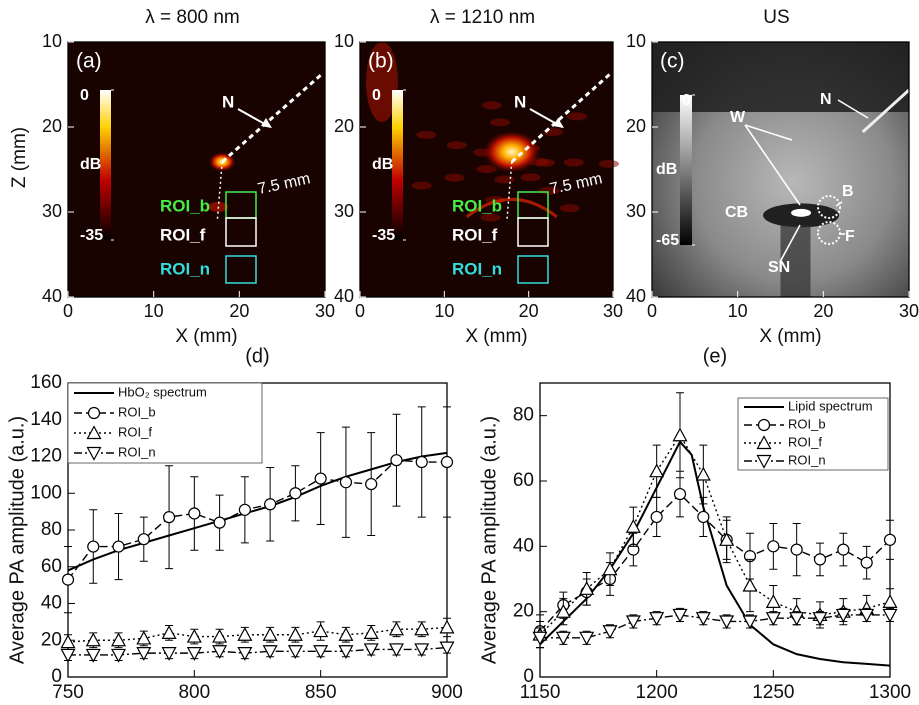 The image size is (919, 705). I want to click on legend-label: ROI_b, so click(137, 411).